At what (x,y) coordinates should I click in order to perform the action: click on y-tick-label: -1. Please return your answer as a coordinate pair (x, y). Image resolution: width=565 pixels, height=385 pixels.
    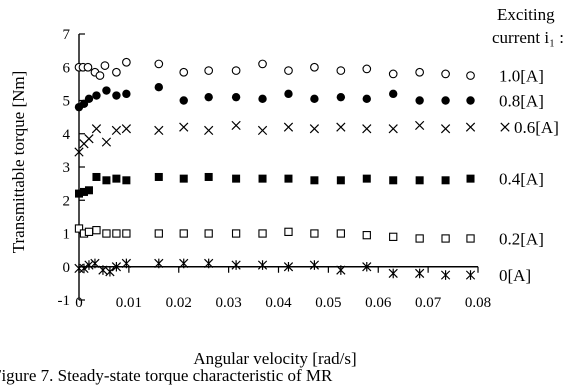
    Looking at the image, I should click on (64, 301).